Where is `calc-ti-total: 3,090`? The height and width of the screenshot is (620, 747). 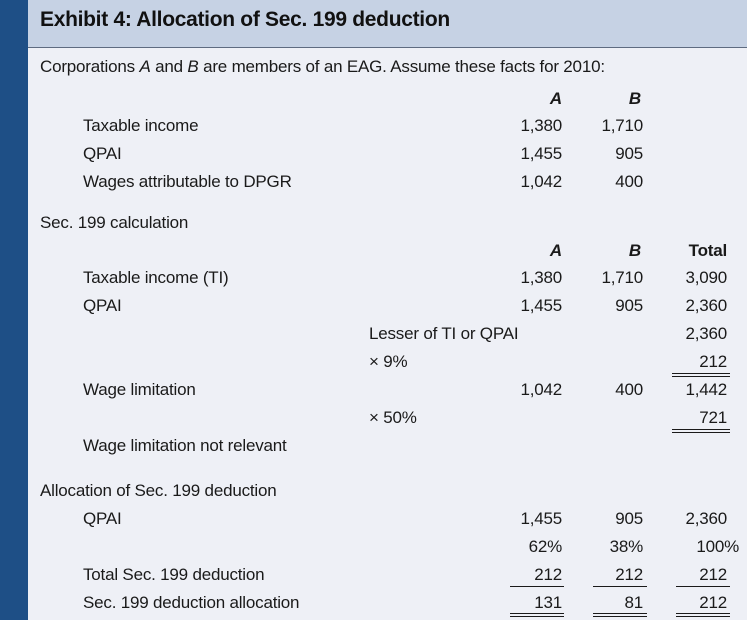 calc-ti-total: 3,090 is located at coordinates (706, 277).